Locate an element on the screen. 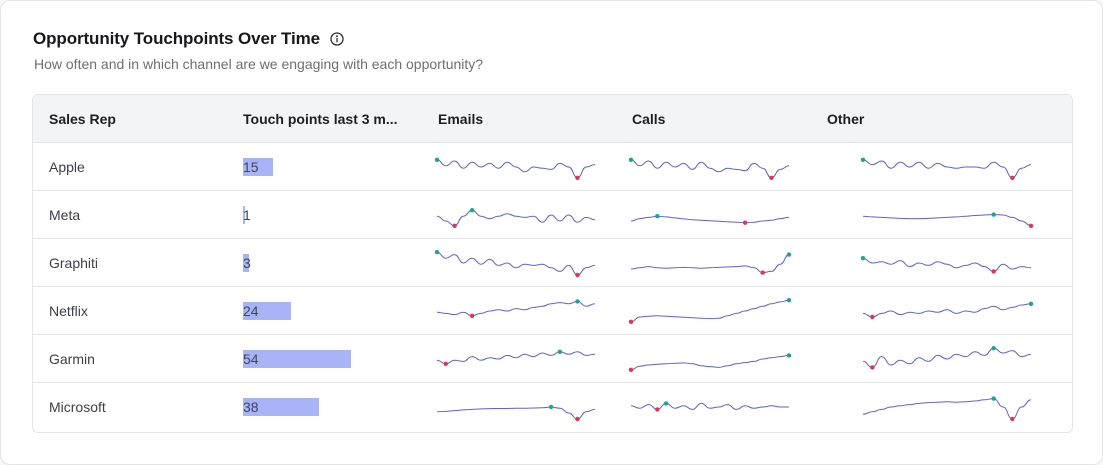 This screenshot has width=1103, height=465. table-row: Apple 15 is located at coordinates (552, 167).